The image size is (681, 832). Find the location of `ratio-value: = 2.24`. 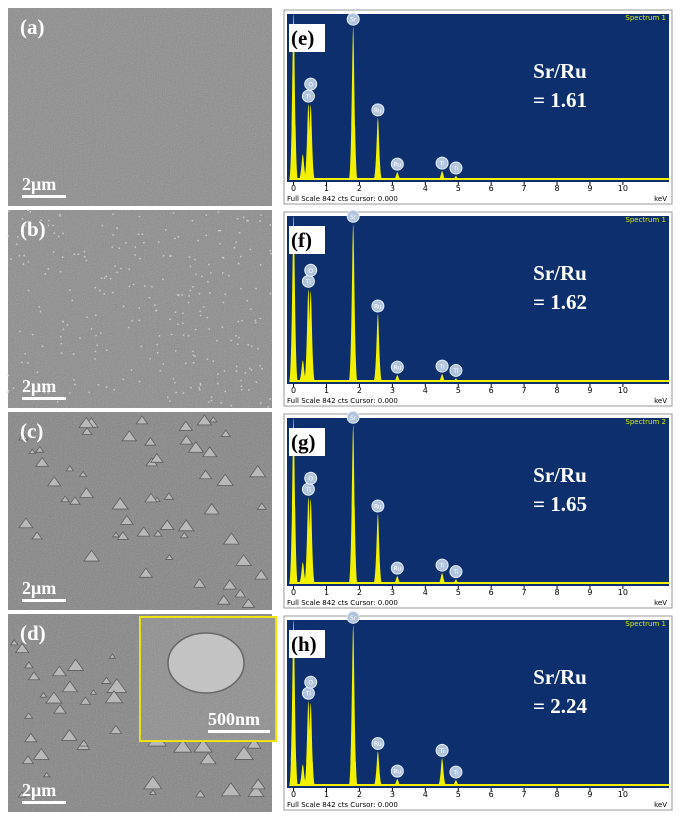

ratio-value: = 2.24 is located at coordinates (560, 706).